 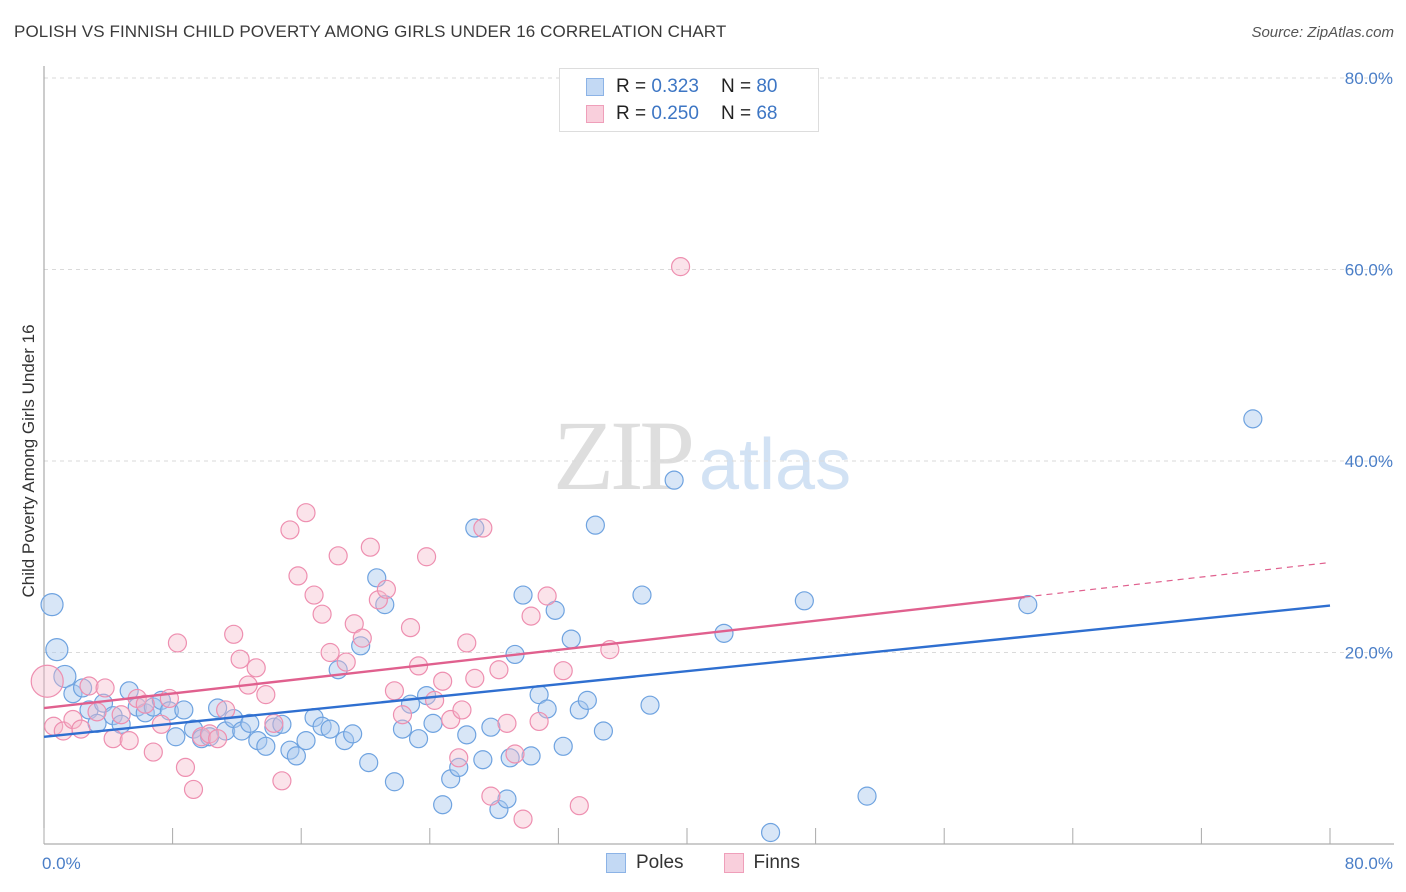 I want to click on y-tick-label: 60.0%, so click(x=1369, y=270).